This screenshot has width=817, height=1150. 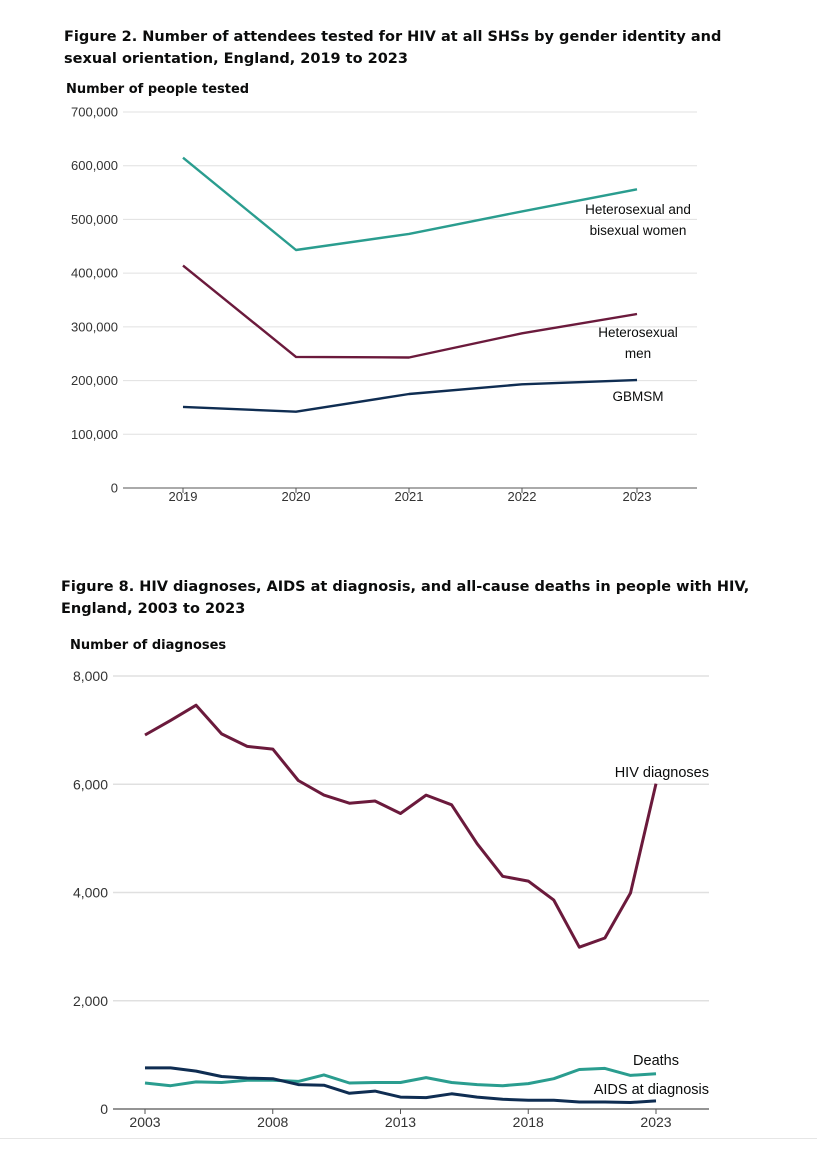 I want to click on y-tick-label: 300,000, so click(x=94, y=326).